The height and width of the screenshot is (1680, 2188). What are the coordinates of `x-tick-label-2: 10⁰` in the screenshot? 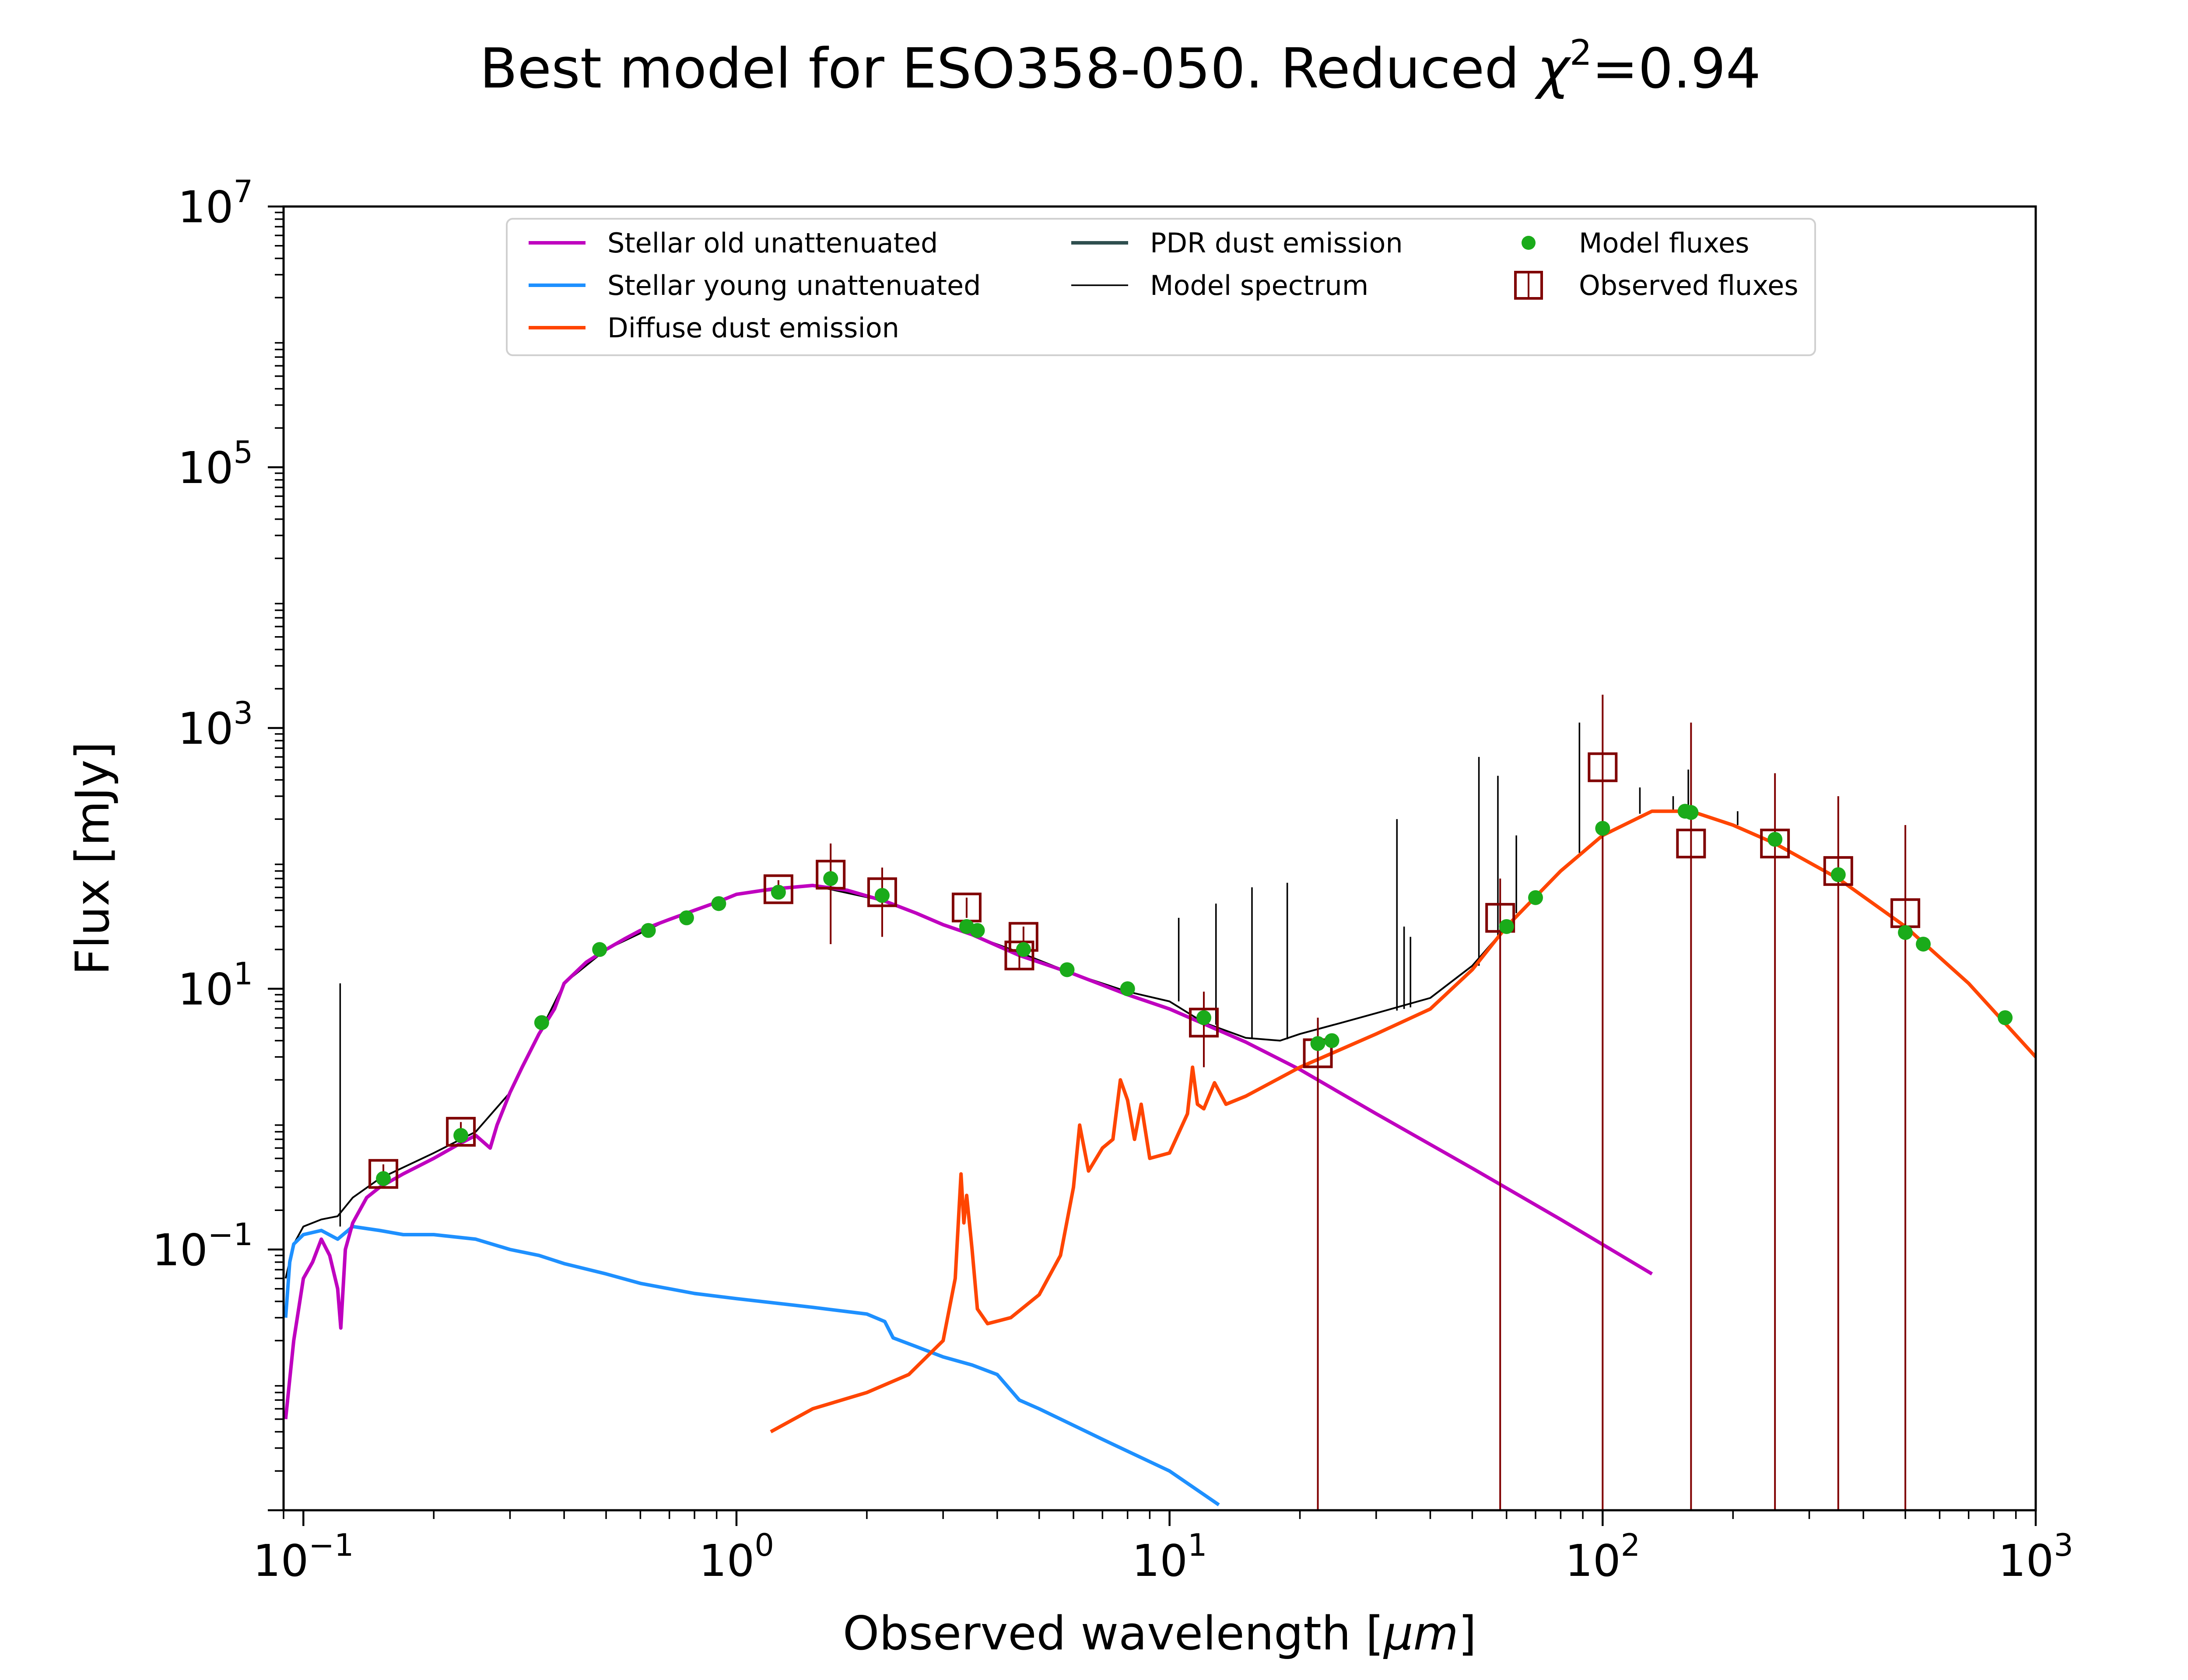 It's located at (736, 1556).